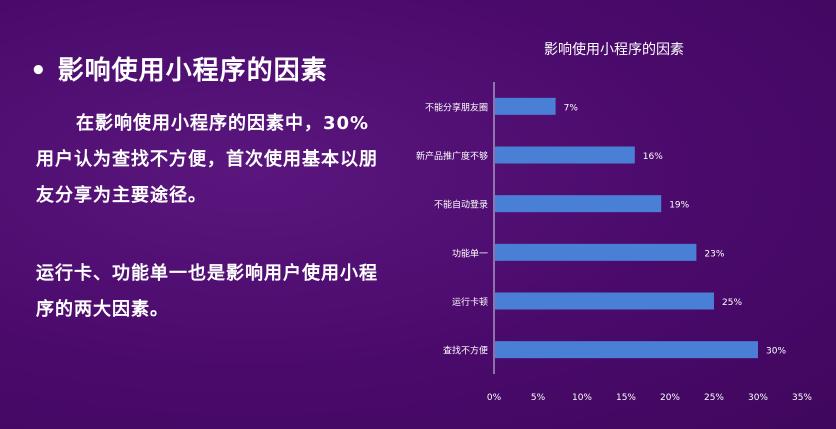  I want to click on slide-heading: • 影响使用小程序的因素, so click(179, 71).